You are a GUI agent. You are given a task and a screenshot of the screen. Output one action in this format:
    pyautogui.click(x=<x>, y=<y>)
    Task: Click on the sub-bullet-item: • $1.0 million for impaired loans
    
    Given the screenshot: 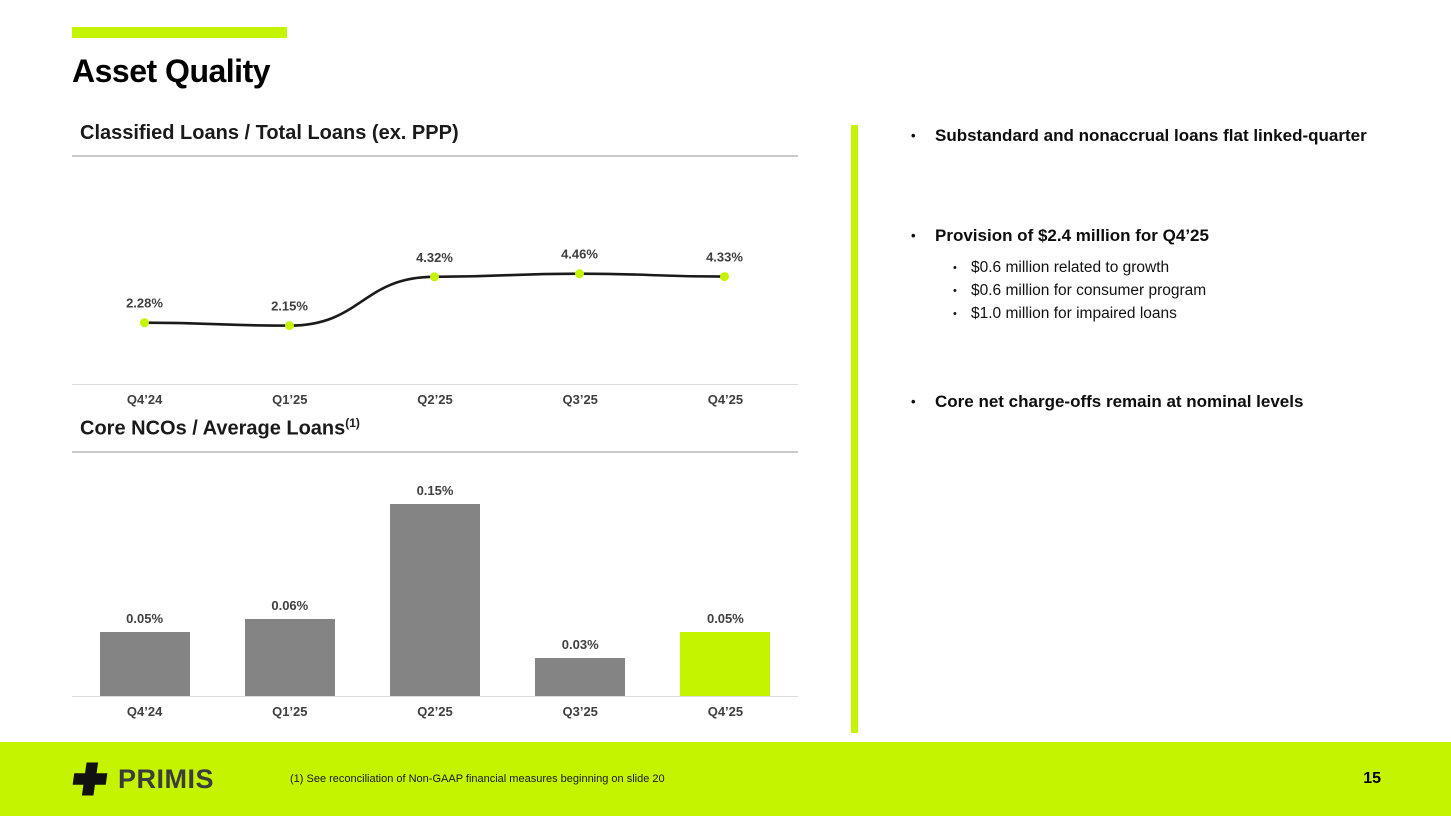 What is the action you would take?
    pyautogui.click(x=1170, y=314)
    